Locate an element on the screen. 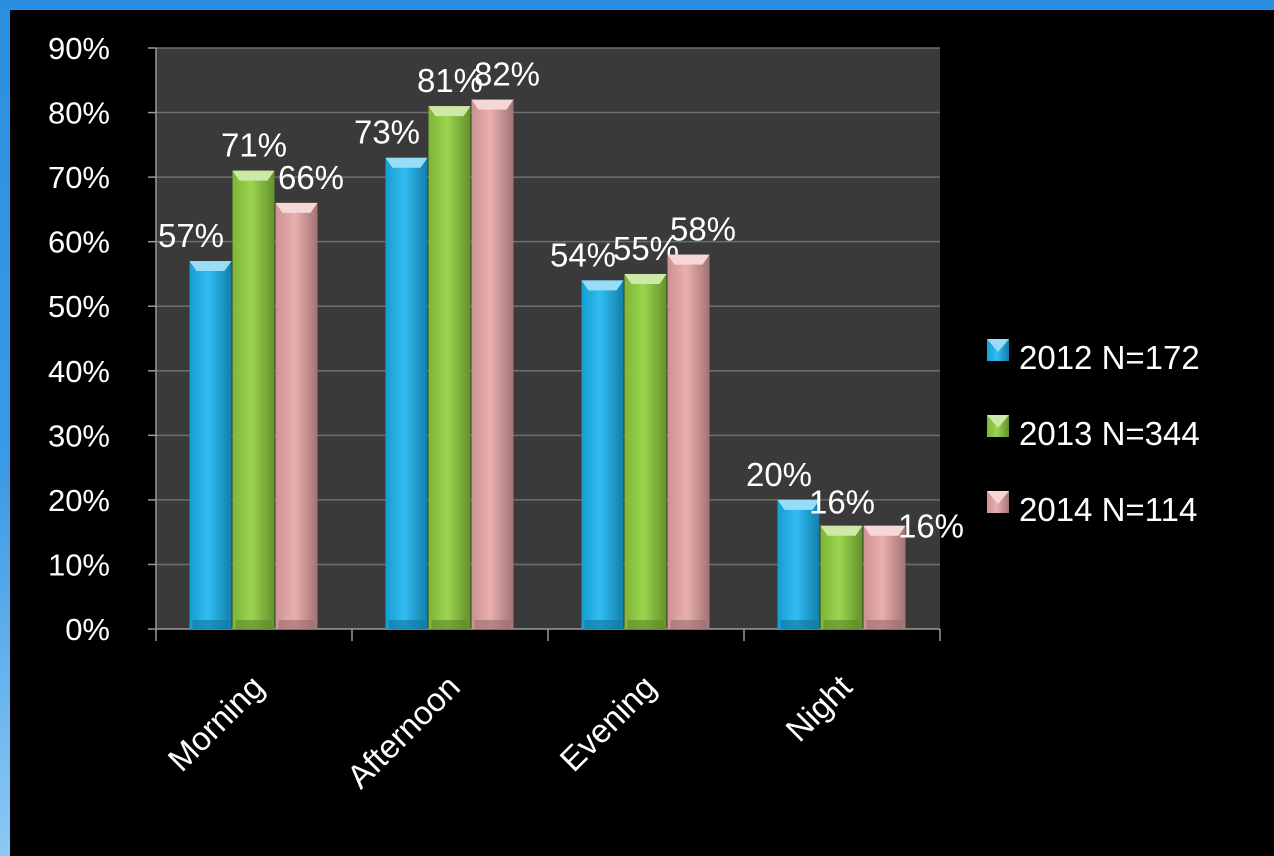 This screenshot has width=1274, height=856. y-tick-label: 90% is located at coordinates (79, 48).